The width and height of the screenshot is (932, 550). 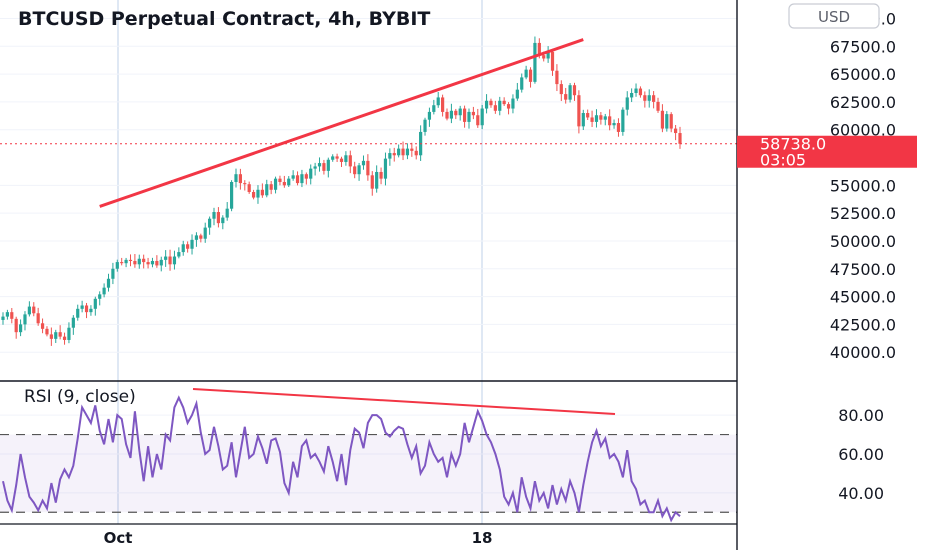 What do you see at coordinates (861, 493) in the screenshot?
I see `rsi-tick-label: 40.00` at bounding box center [861, 493].